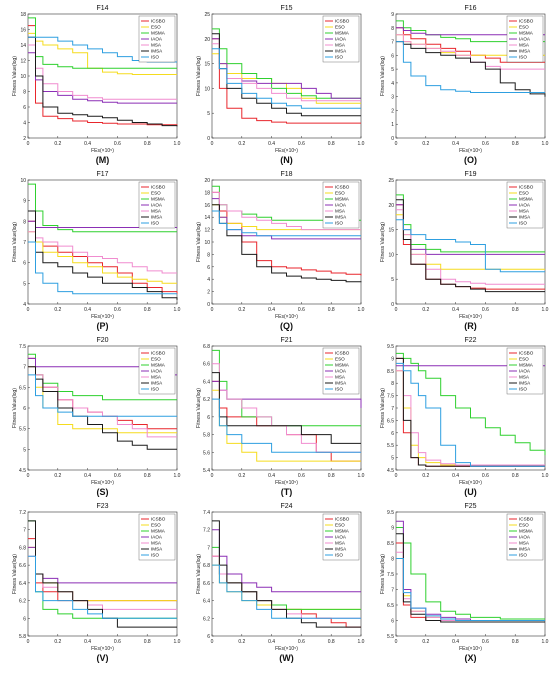 The image size is (550, 675). Describe the element at coordinates (525, 51) in the screenshot. I see `legend-entry: IMSA` at that location.